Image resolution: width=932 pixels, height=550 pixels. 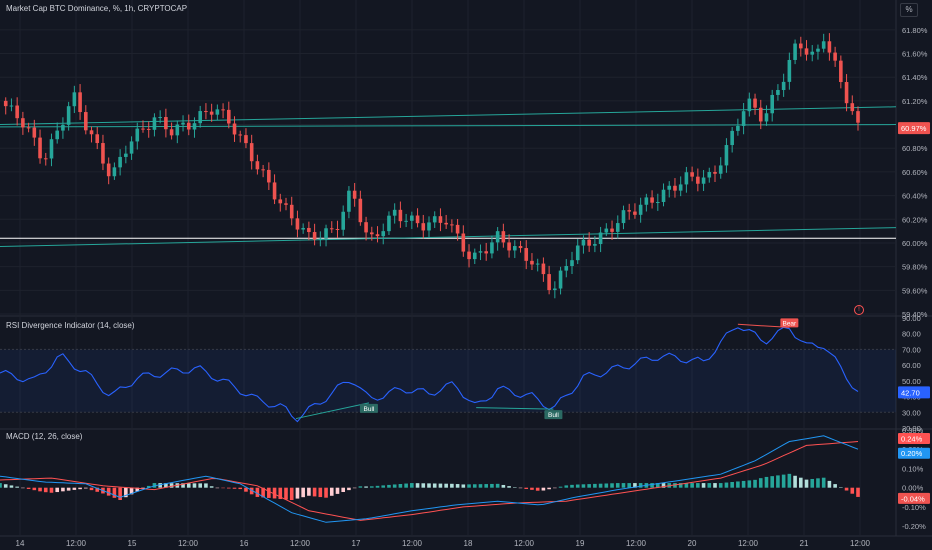 What do you see at coordinates (859, 310) in the screenshot?
I see `alert-icon: !` at bounding box center [859, 310].